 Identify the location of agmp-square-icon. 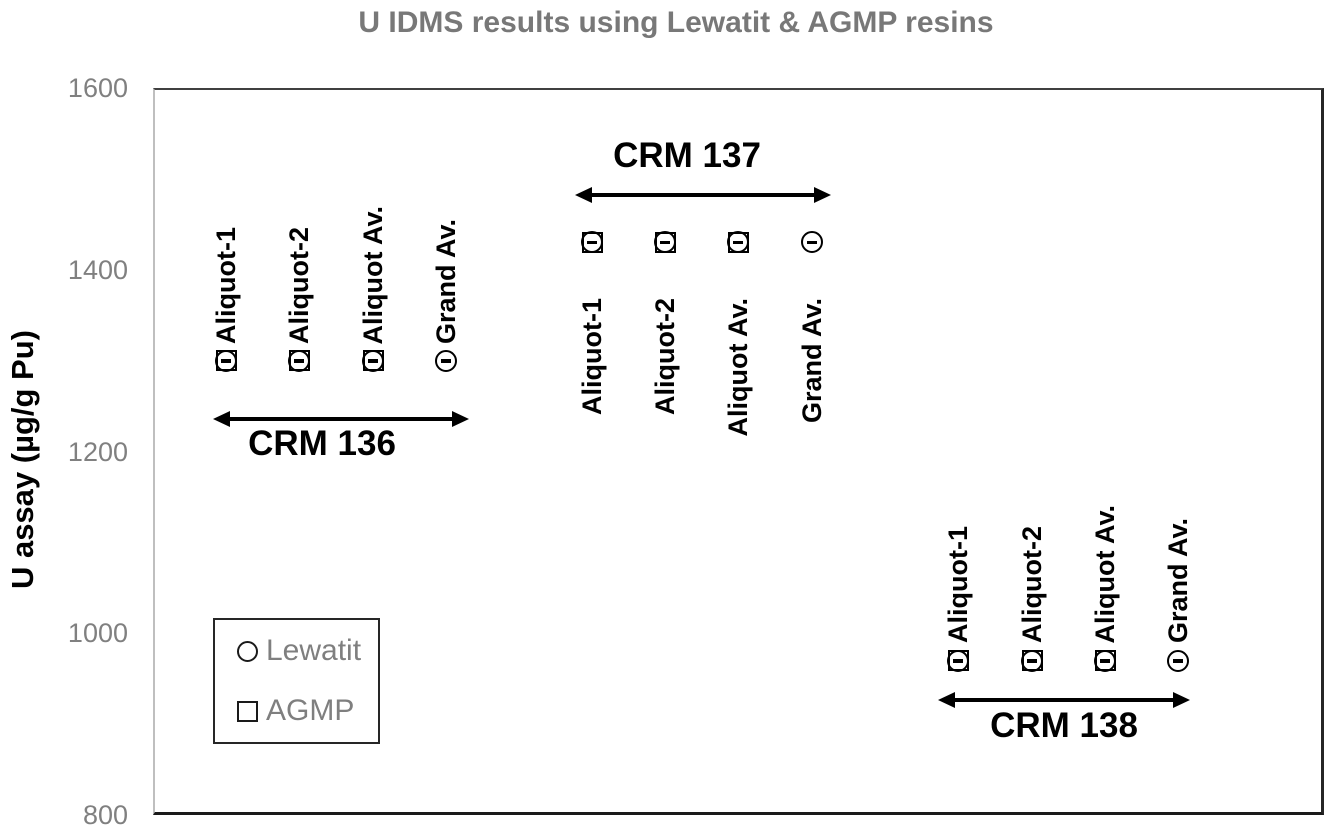
(247, 711).